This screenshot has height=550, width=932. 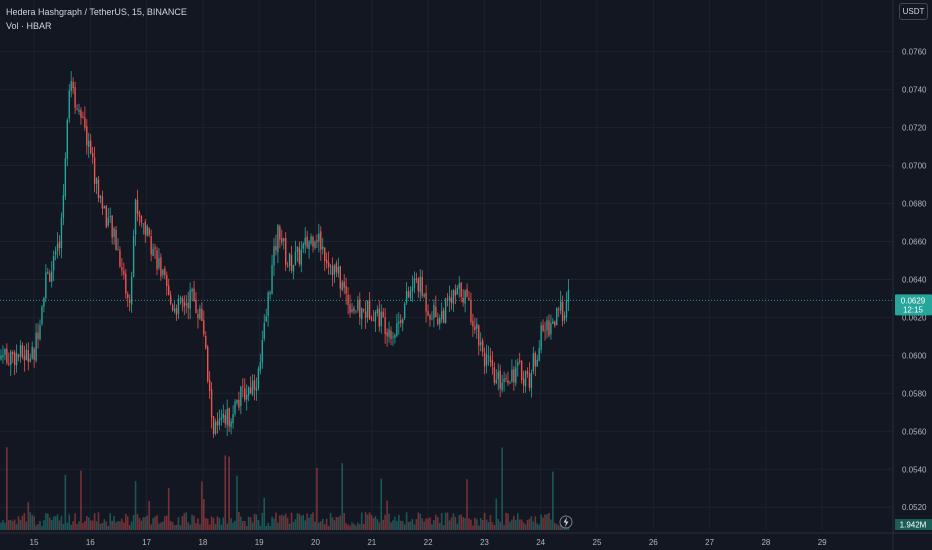 What do you see at coordinates (29, 26) in the screenshot?
I see `volume-legend: Vol · HBAR` at bounding box center [29, 26].